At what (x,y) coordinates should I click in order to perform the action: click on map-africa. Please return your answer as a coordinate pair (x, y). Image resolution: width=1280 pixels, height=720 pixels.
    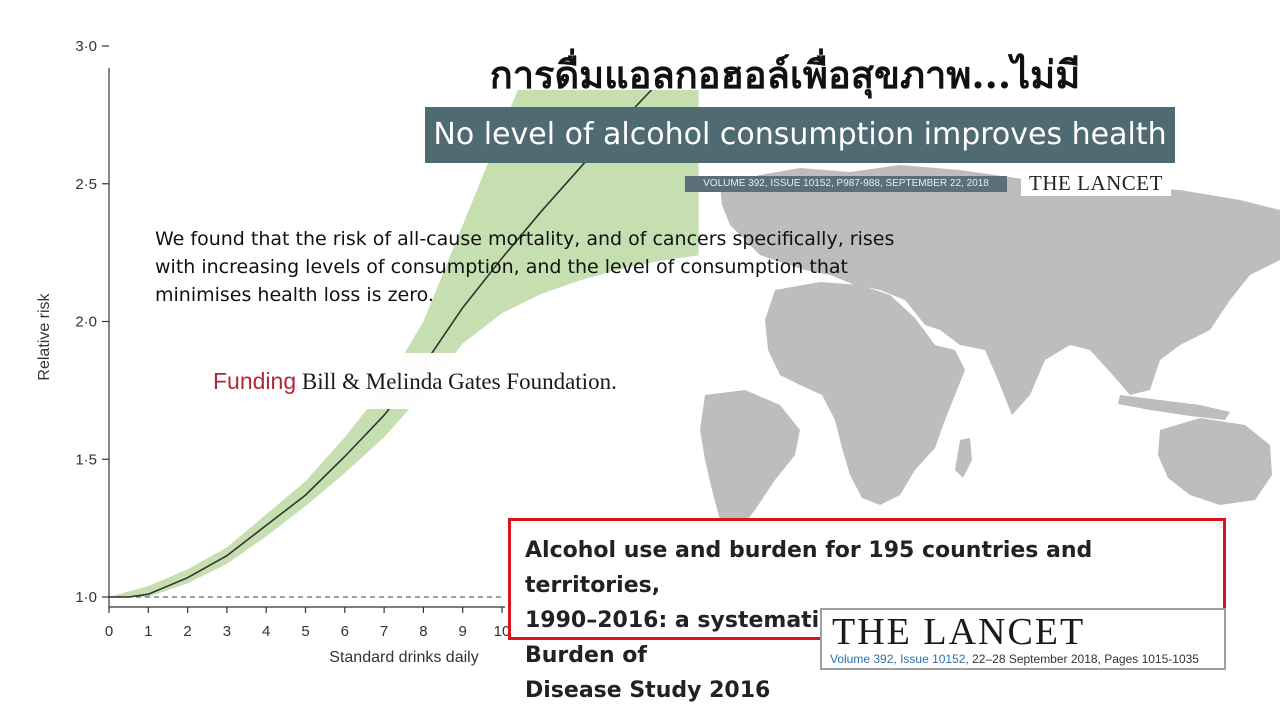
    Looking at the image, I should click on (865, 393).